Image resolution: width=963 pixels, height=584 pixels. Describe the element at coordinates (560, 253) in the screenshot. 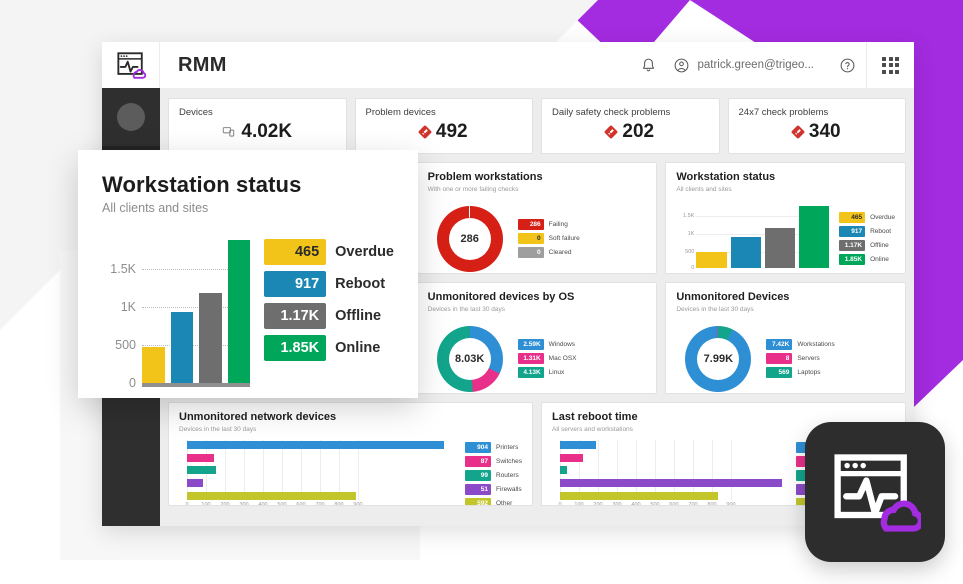

I see `legend-label: Cleared` at that location.